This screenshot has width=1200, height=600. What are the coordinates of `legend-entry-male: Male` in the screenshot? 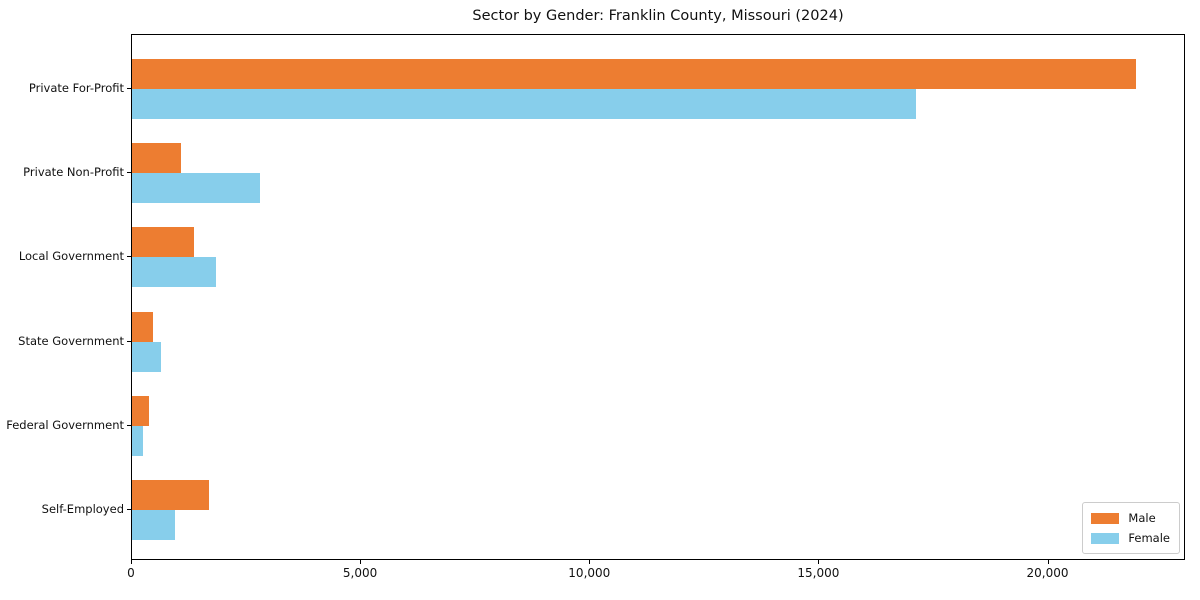 It's located at (1130, 518).